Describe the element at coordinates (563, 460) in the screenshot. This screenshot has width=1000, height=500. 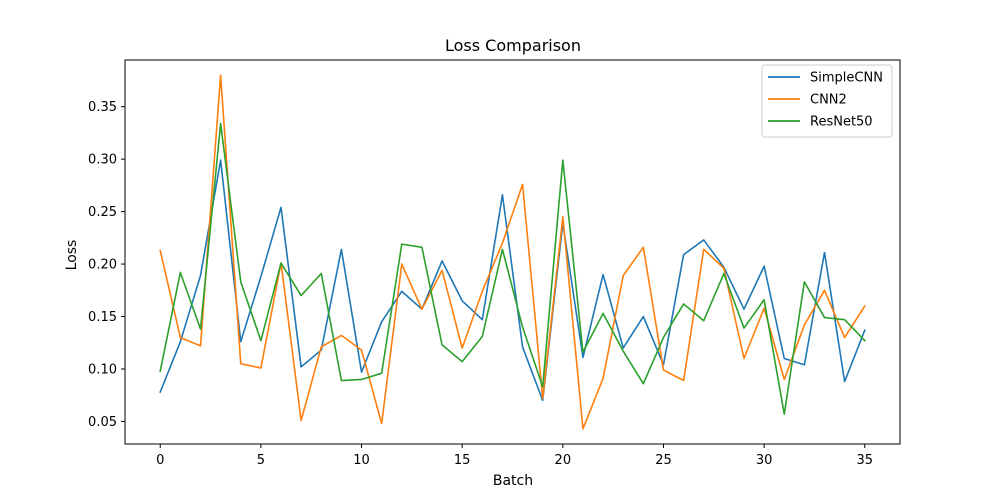
I see `x-tick-label: 20` at that location.